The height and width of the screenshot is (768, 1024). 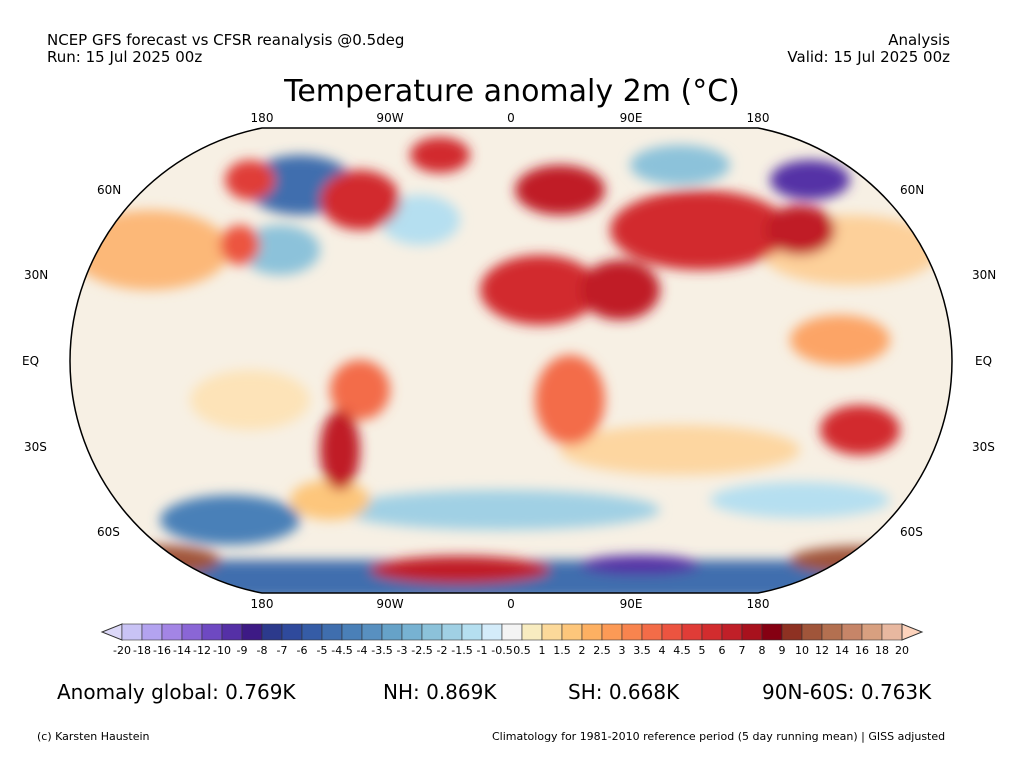 What do you see at coordinates (176, 692) in the screenshot?
I see `global-anomaly: Anomaly global: 0.769K` at bounding box center [176, 692].